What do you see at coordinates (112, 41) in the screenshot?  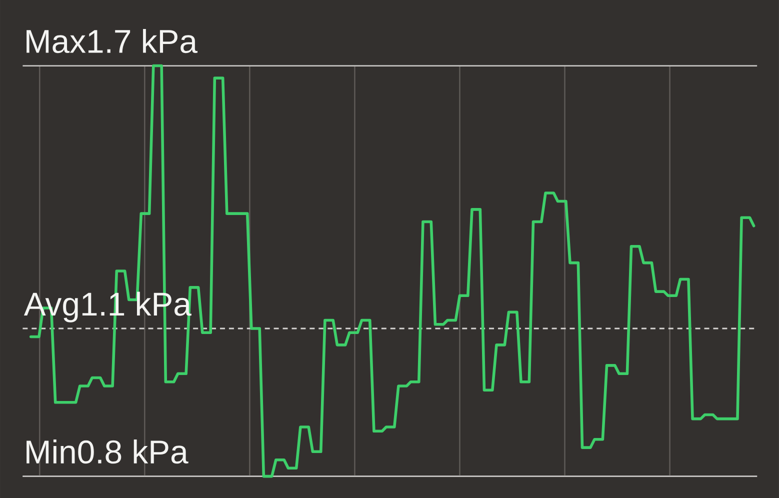 I see `ref-line-label: Max1.7 kPa` at bounding box center [112, 41].